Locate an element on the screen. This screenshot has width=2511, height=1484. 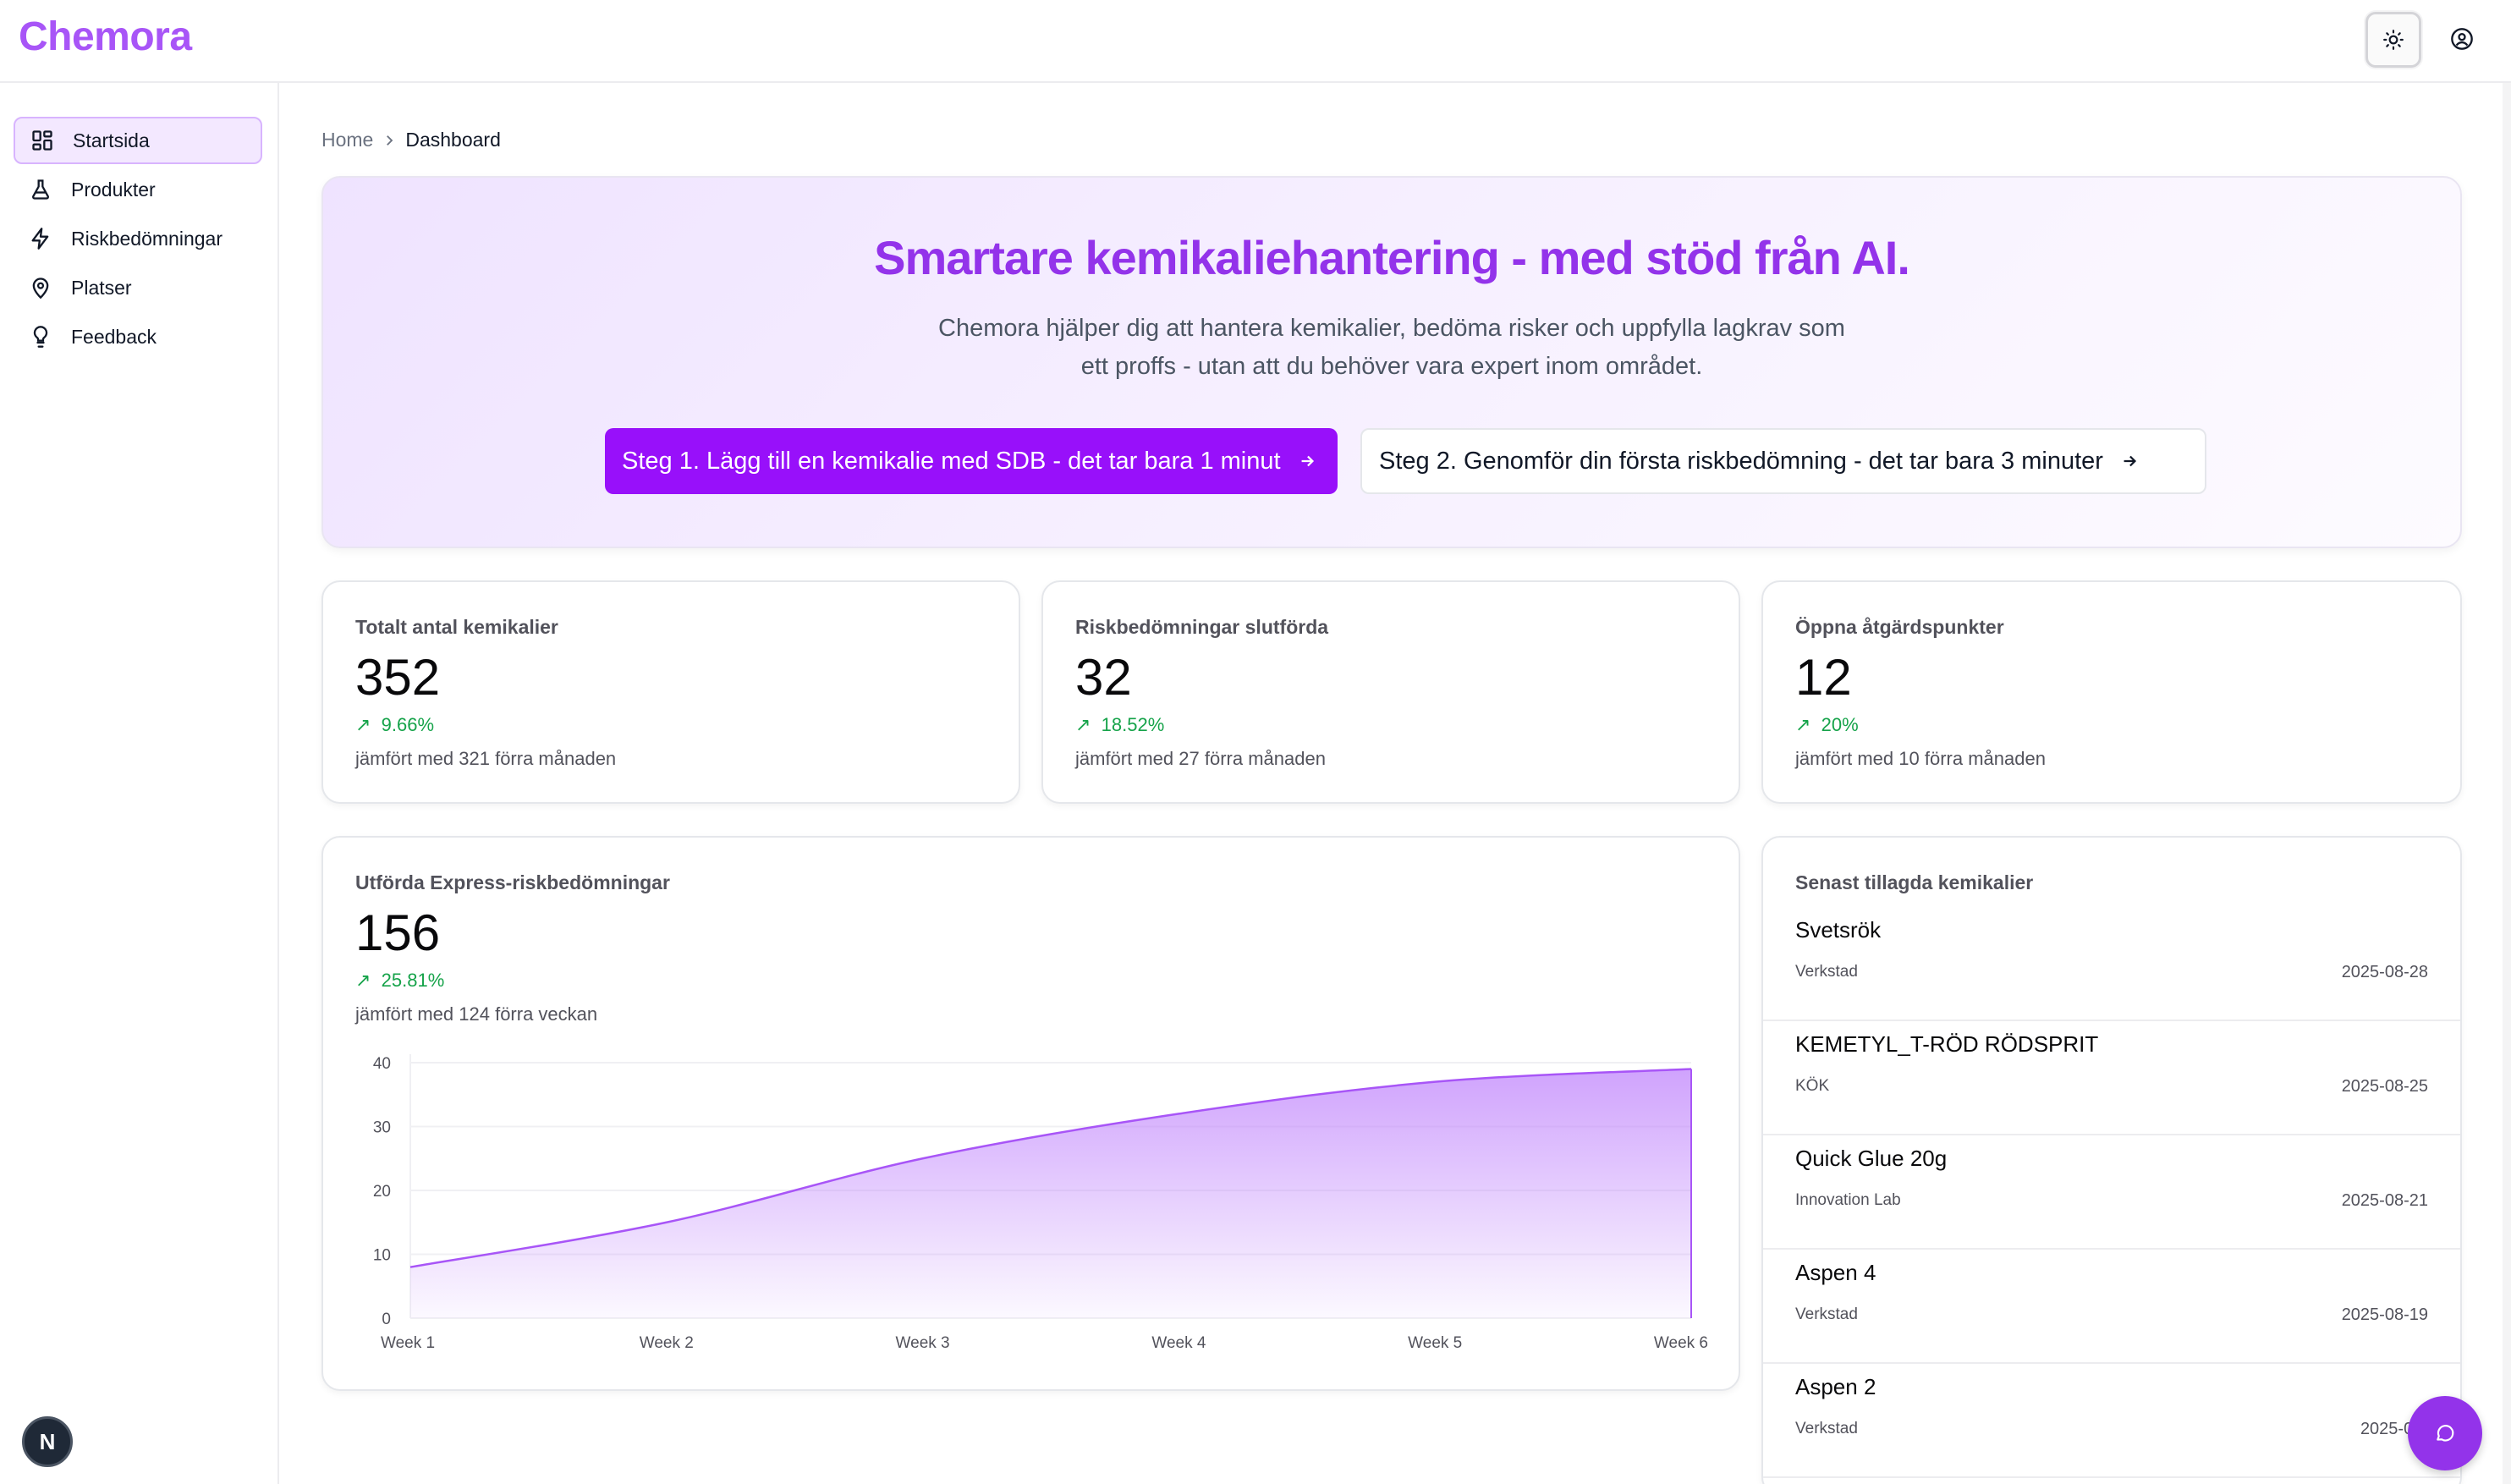
breadcrumb: Home Dashboard is located at coordinates (411, 140).